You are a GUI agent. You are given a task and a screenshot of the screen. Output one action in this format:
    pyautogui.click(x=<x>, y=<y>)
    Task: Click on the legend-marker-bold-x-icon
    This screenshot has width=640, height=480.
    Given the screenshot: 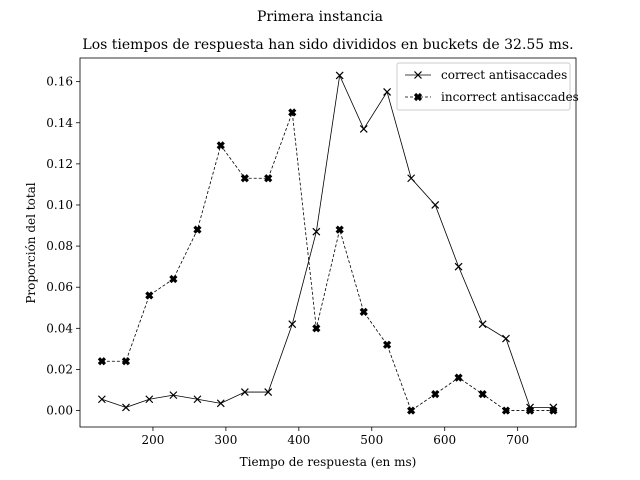 What is the action you would take?
    pyautogui.click(x=418, y=97)
    